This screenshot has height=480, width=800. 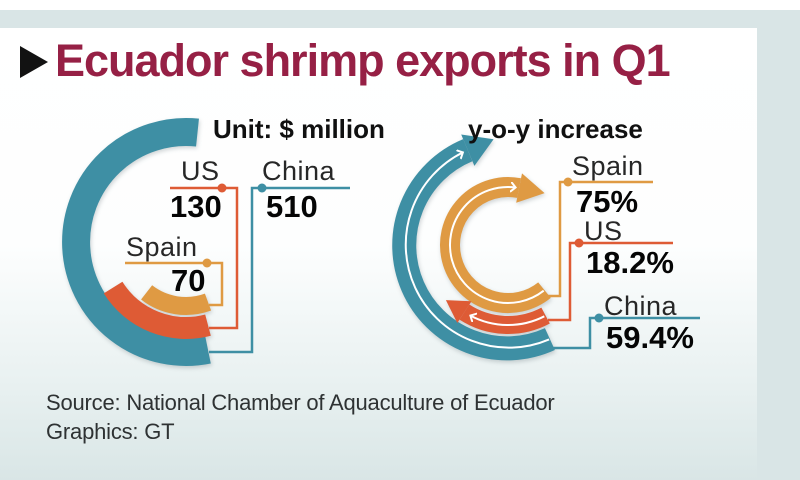 I want to click on spain-label: Spain, so click(x=162, y=247).